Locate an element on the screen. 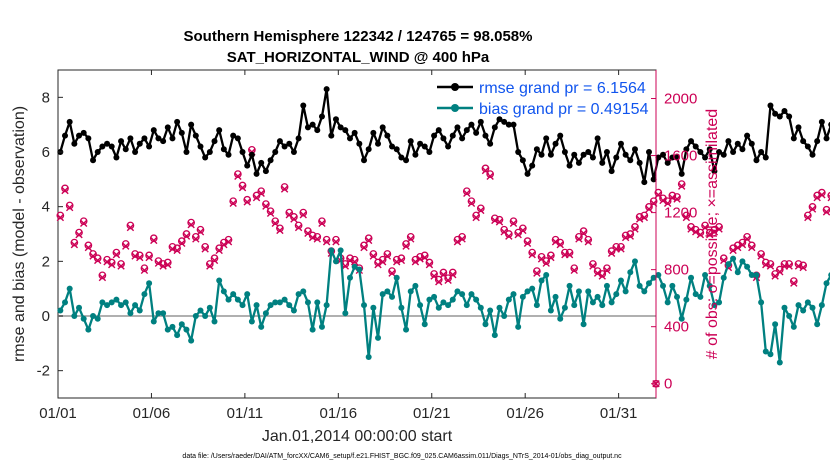 This screenshot has height=470, width=830. y-tick-label: 8 is located at coordinates (46, 97).